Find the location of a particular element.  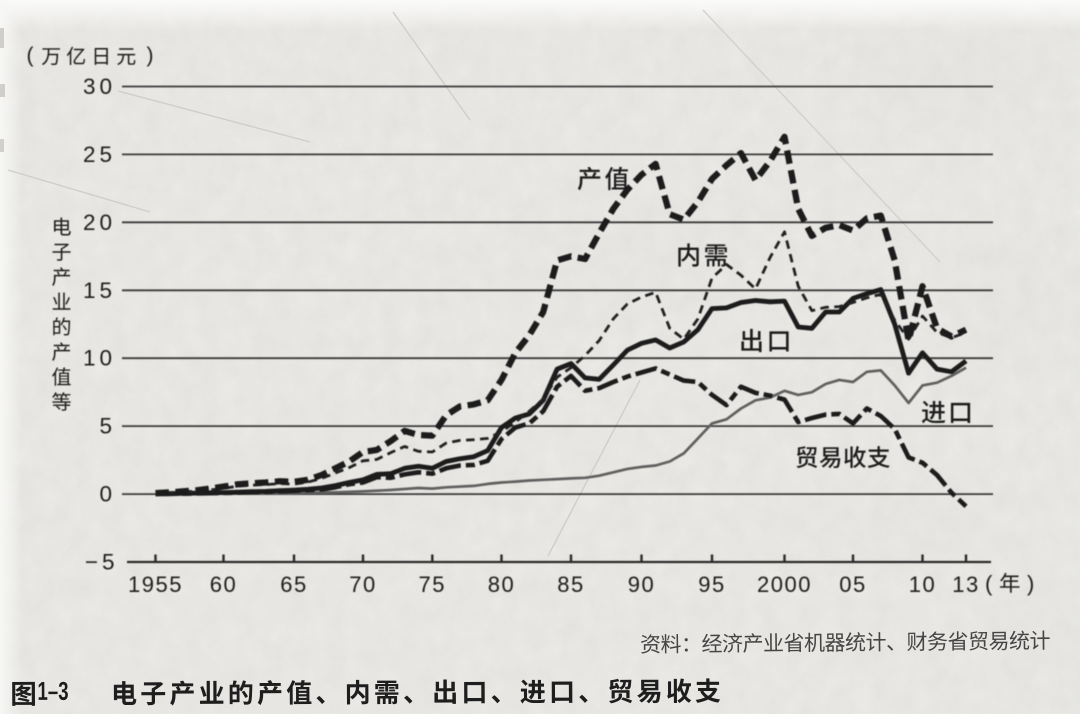

svg-text: 5 is located at coordinates (107, 426).